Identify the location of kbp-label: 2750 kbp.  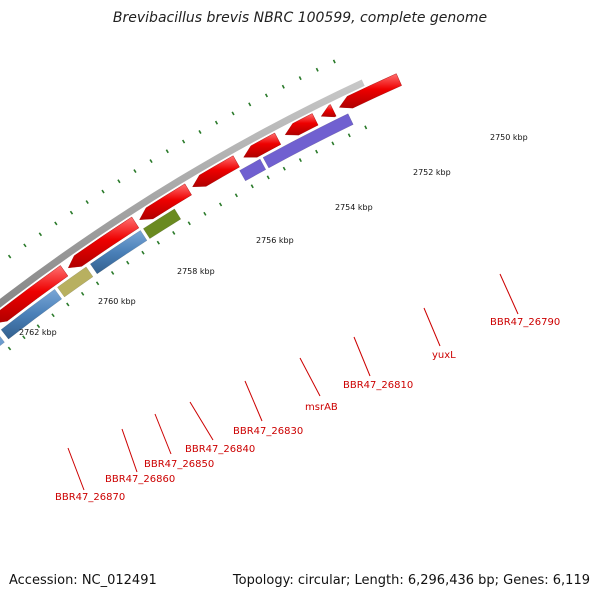
(509, 137).